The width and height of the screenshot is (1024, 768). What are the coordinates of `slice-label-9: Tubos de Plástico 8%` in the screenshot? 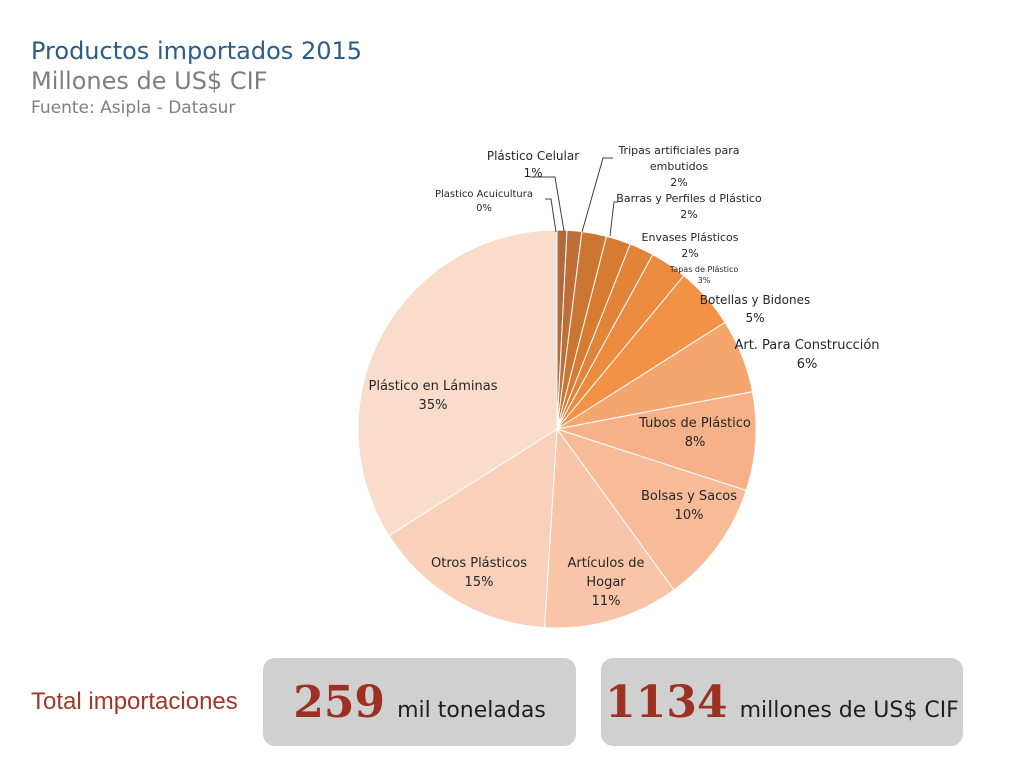 It's located at (694, 433).